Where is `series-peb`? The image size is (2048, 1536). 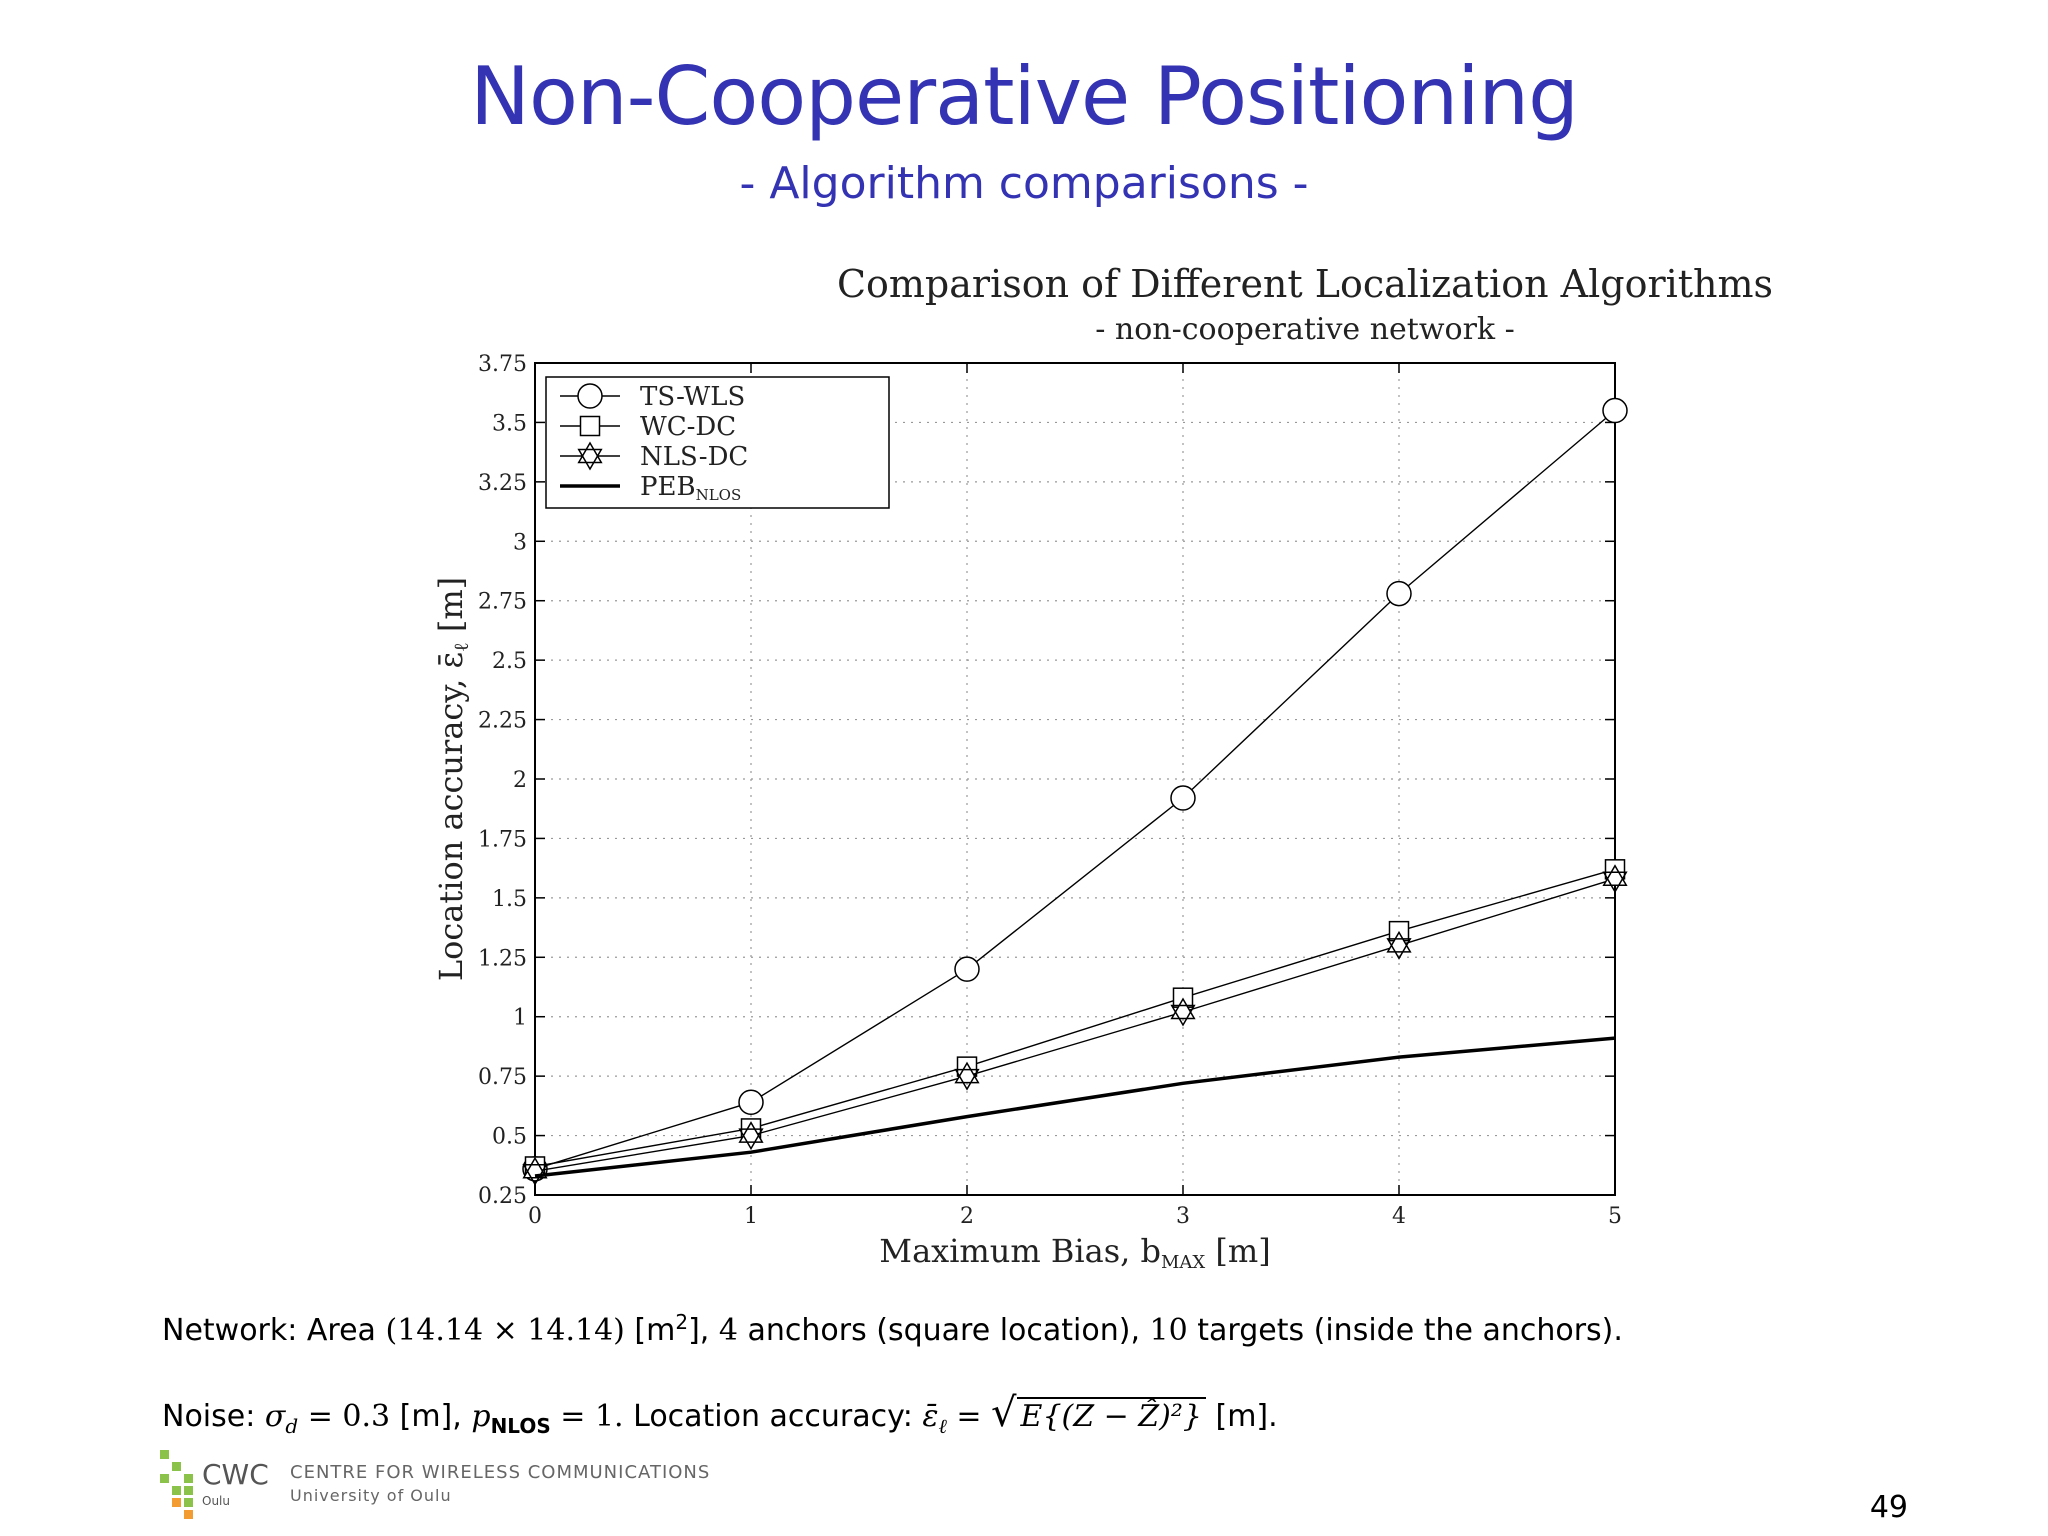 series-peb is located at coordinates (1075, 1107).